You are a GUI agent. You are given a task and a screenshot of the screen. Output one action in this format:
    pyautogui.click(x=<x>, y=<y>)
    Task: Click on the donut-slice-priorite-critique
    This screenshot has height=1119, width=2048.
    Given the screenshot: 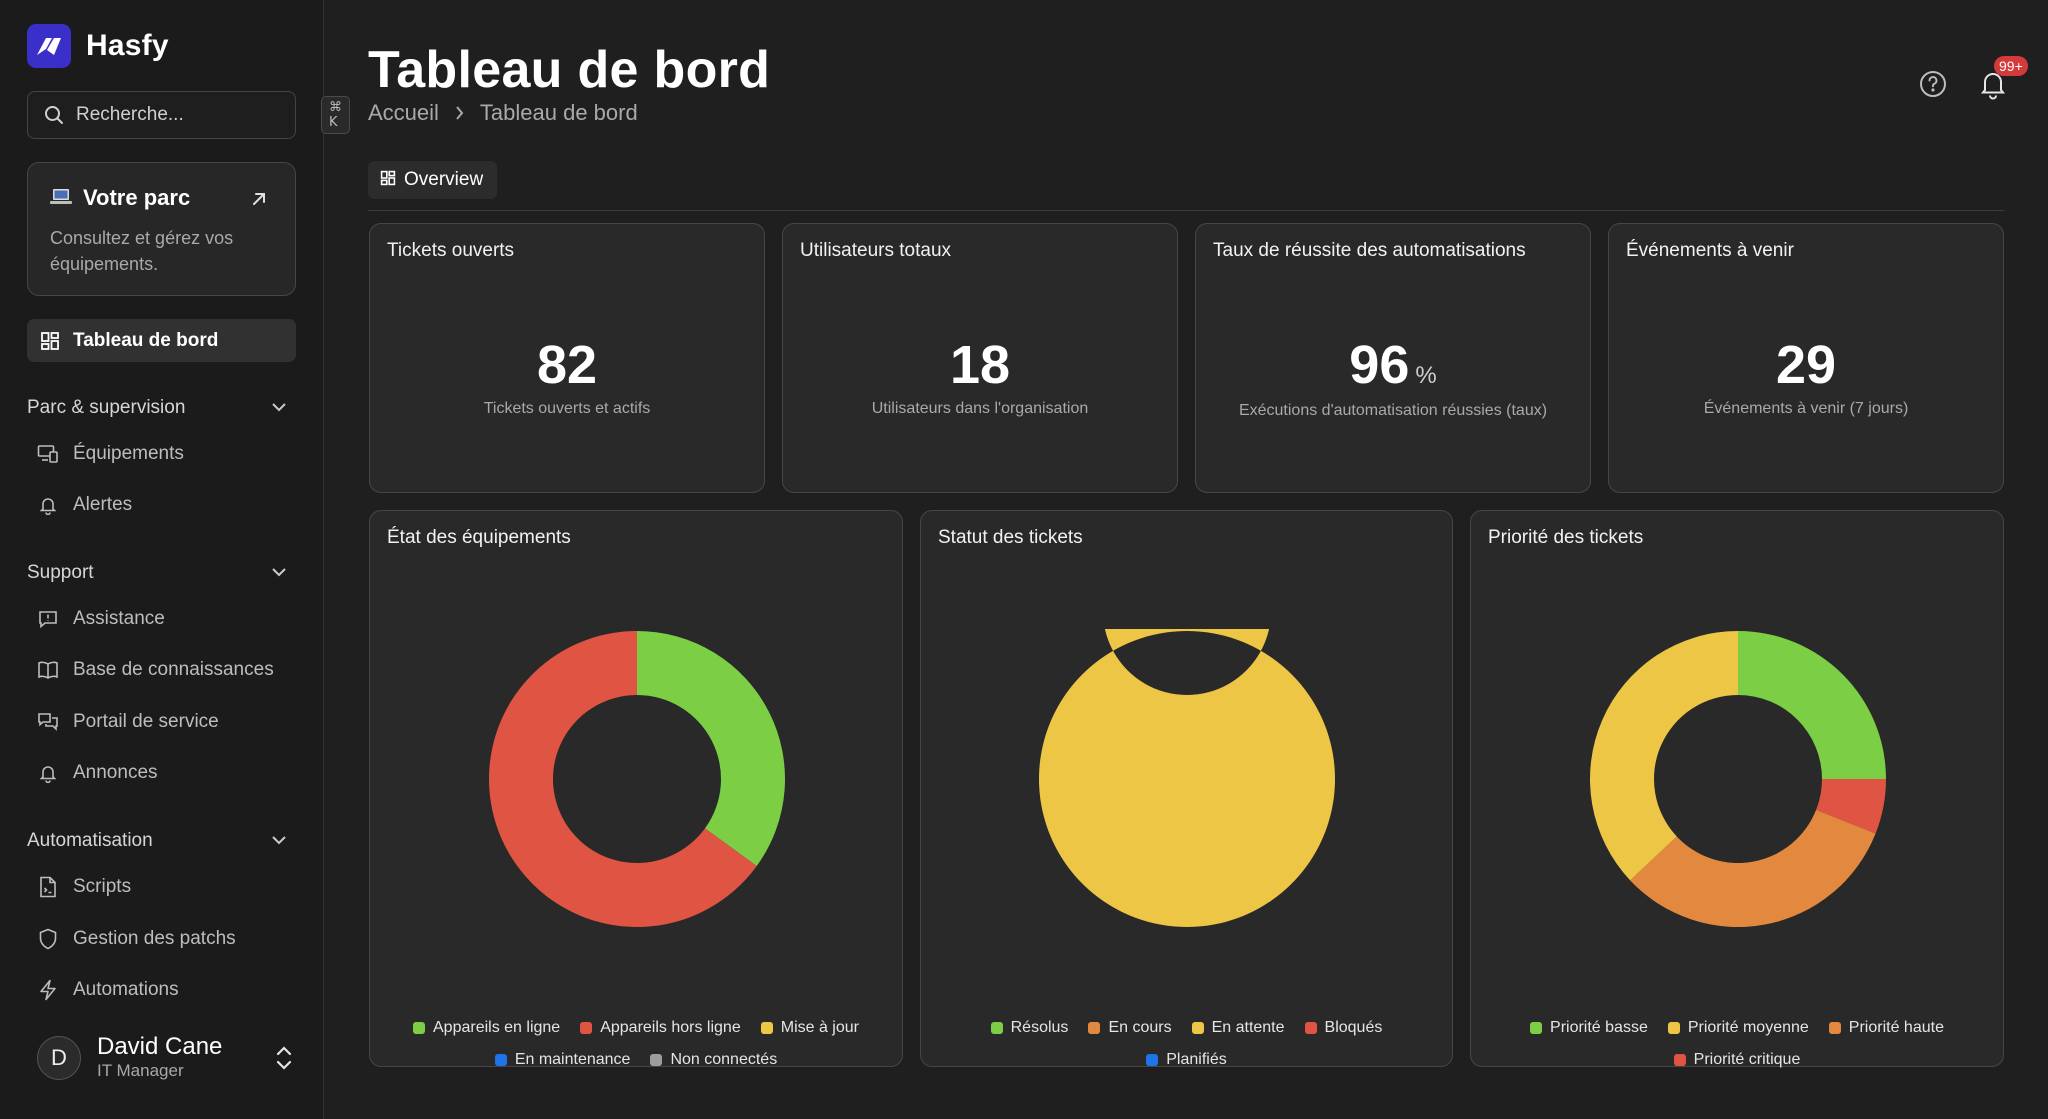 What is the action you would take?
    pyautogui.click(x=1851, y=806)
    